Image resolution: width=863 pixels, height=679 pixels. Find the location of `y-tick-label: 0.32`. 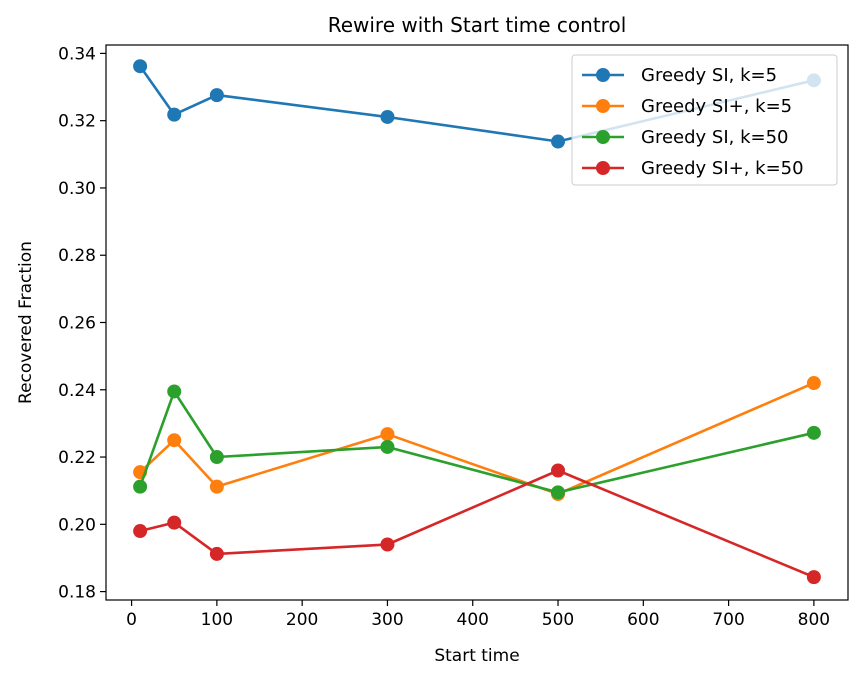

y-tick-label: 0.32 is located at coordinates (77, 122).